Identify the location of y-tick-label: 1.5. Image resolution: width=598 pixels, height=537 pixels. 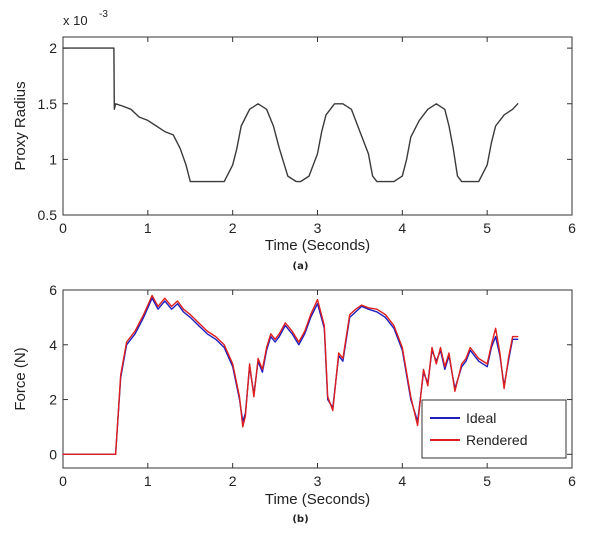
(48, 104).